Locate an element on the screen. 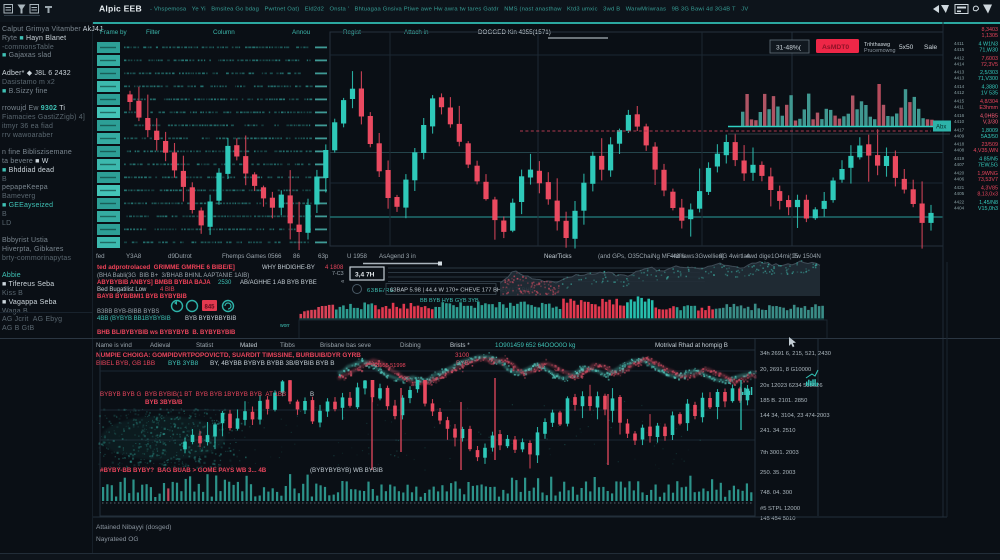 The height and width of the screenshot is (560, 1000). svg-text: 20x 12023 6234 535626 is located at coordinates (791, 386).